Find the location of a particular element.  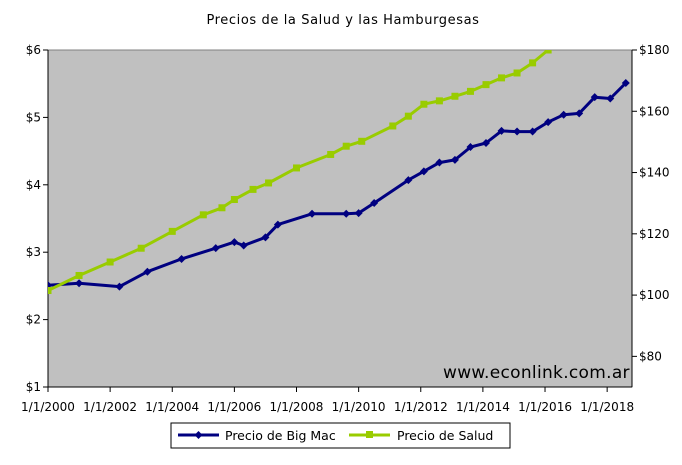

legend-bigmac-label: Precio de Big Mac is located at coordinates (280, 435).